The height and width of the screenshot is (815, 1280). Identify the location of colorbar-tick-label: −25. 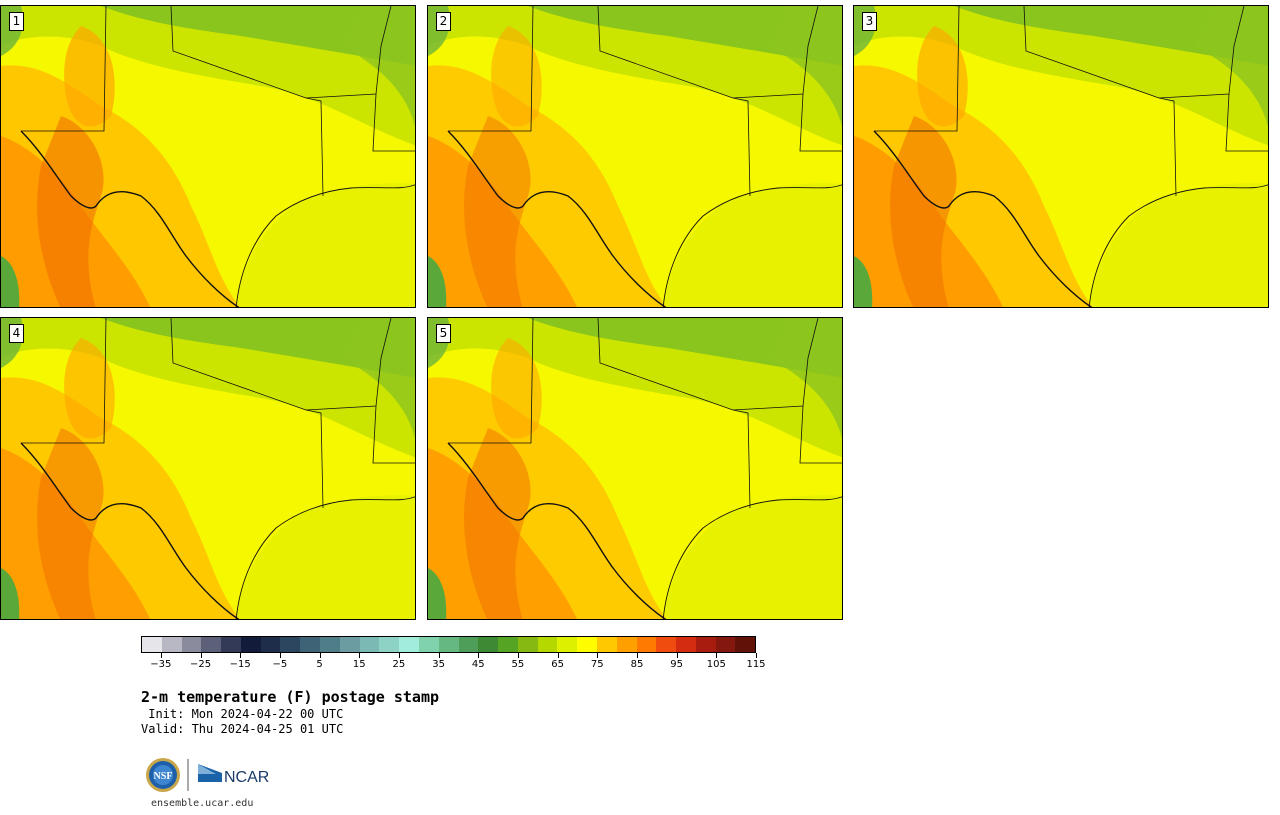
(200, 664).